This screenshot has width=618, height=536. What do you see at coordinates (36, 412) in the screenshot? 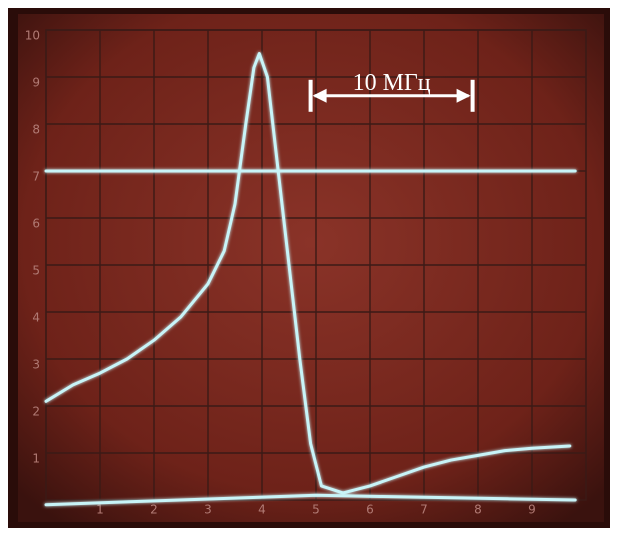
I see `y-tick-label: 2` at bounding box center [36, 412].